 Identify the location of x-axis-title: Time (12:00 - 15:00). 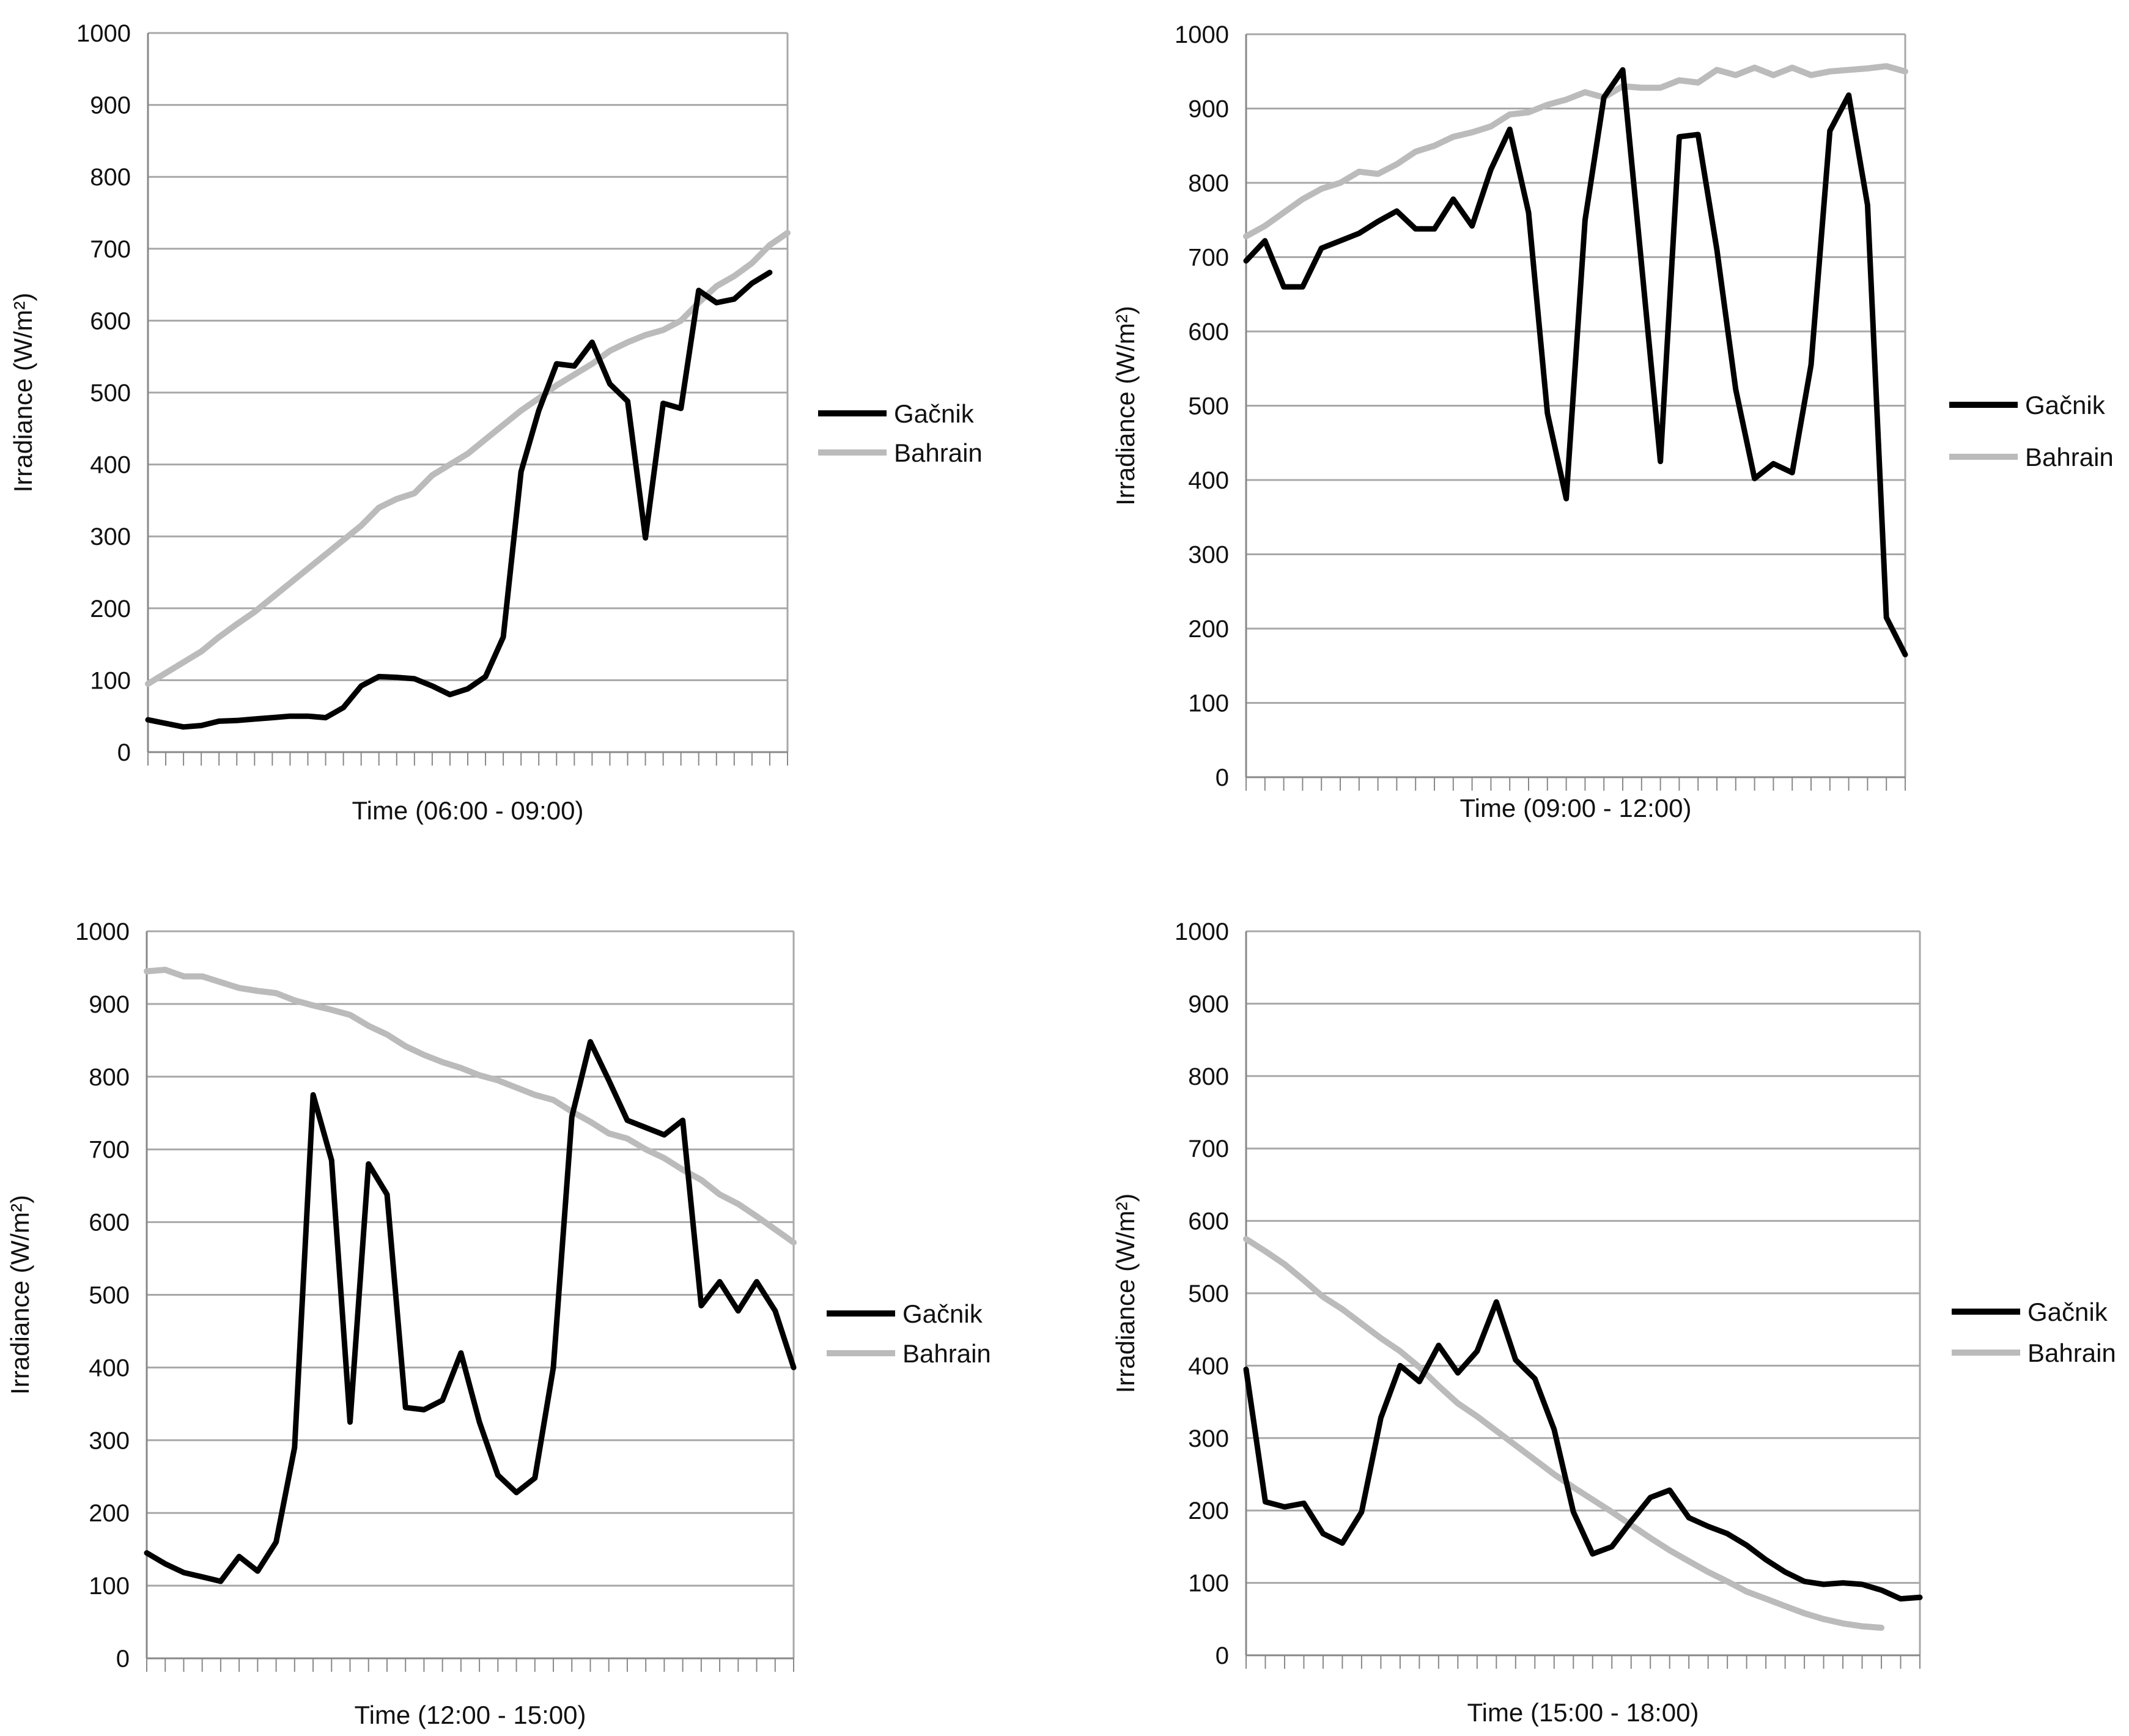
(471, 1715).